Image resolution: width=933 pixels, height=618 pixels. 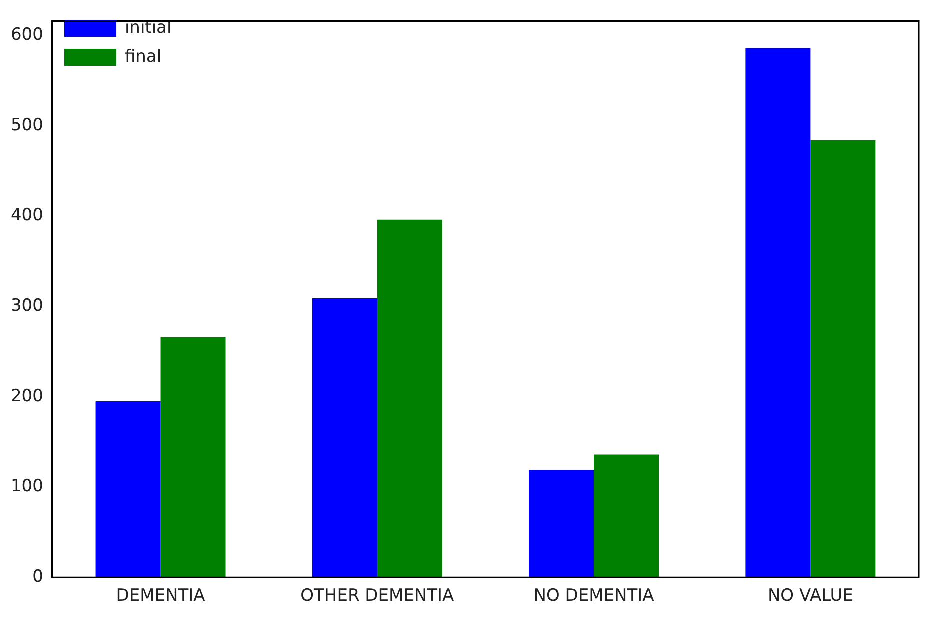 I want to click on y-tick-label: 500, so click(x=27, y=125).